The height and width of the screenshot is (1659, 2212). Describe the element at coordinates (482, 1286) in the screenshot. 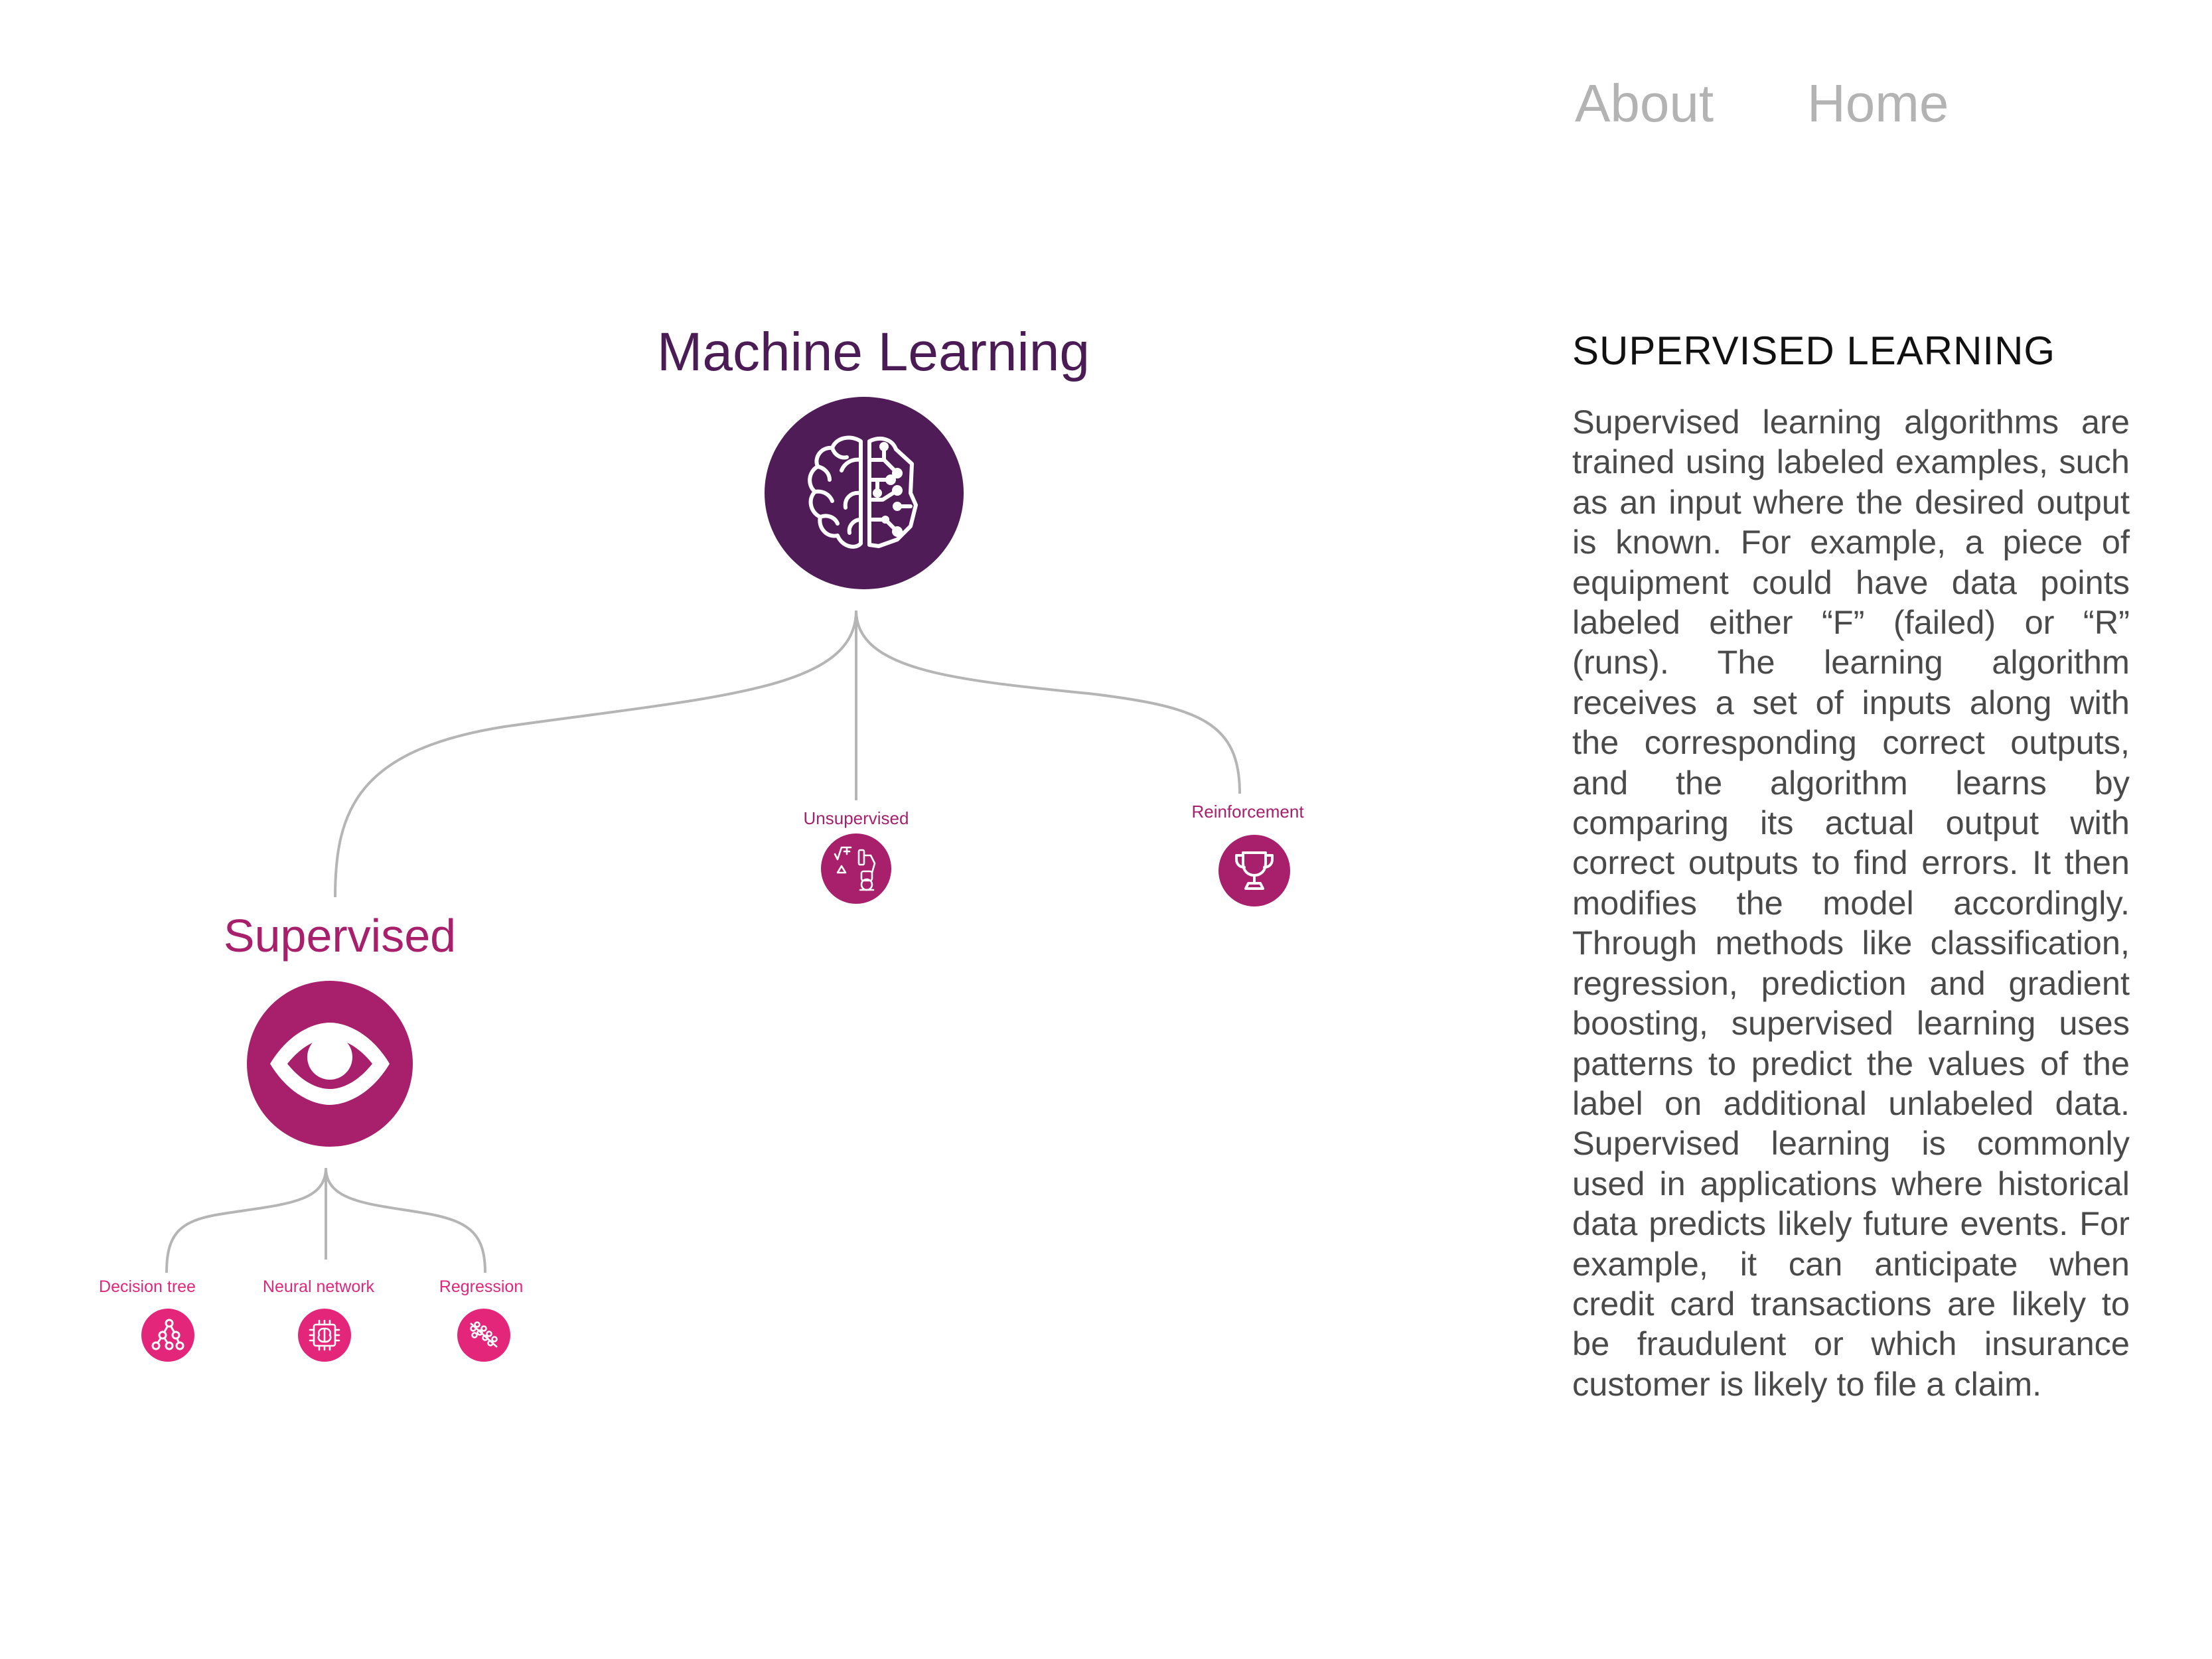

I see `regression-title: Regression` at that location.